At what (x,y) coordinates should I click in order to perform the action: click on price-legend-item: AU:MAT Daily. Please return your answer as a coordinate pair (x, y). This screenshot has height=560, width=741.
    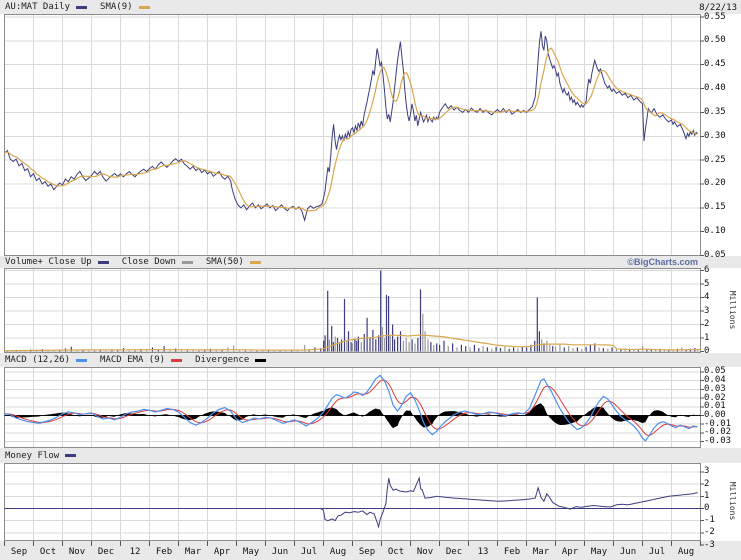
    Looking at the image, I should click on (52, 7).